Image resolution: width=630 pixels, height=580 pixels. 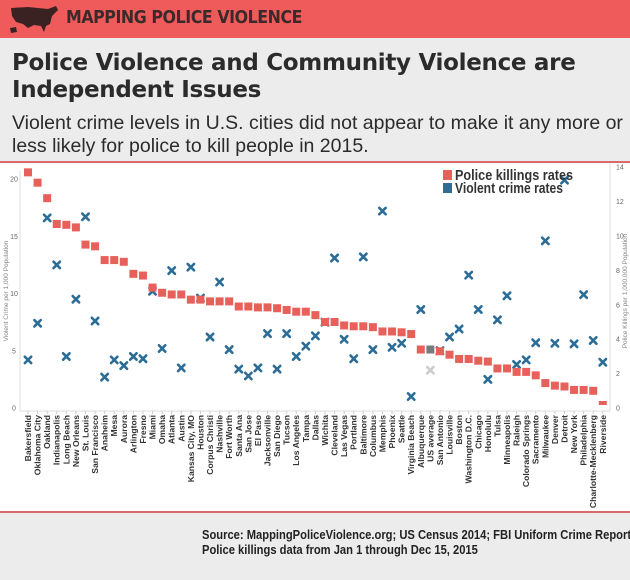 I want to click on x-tick-label: Corpus Christi, so click(x=210, y=445).